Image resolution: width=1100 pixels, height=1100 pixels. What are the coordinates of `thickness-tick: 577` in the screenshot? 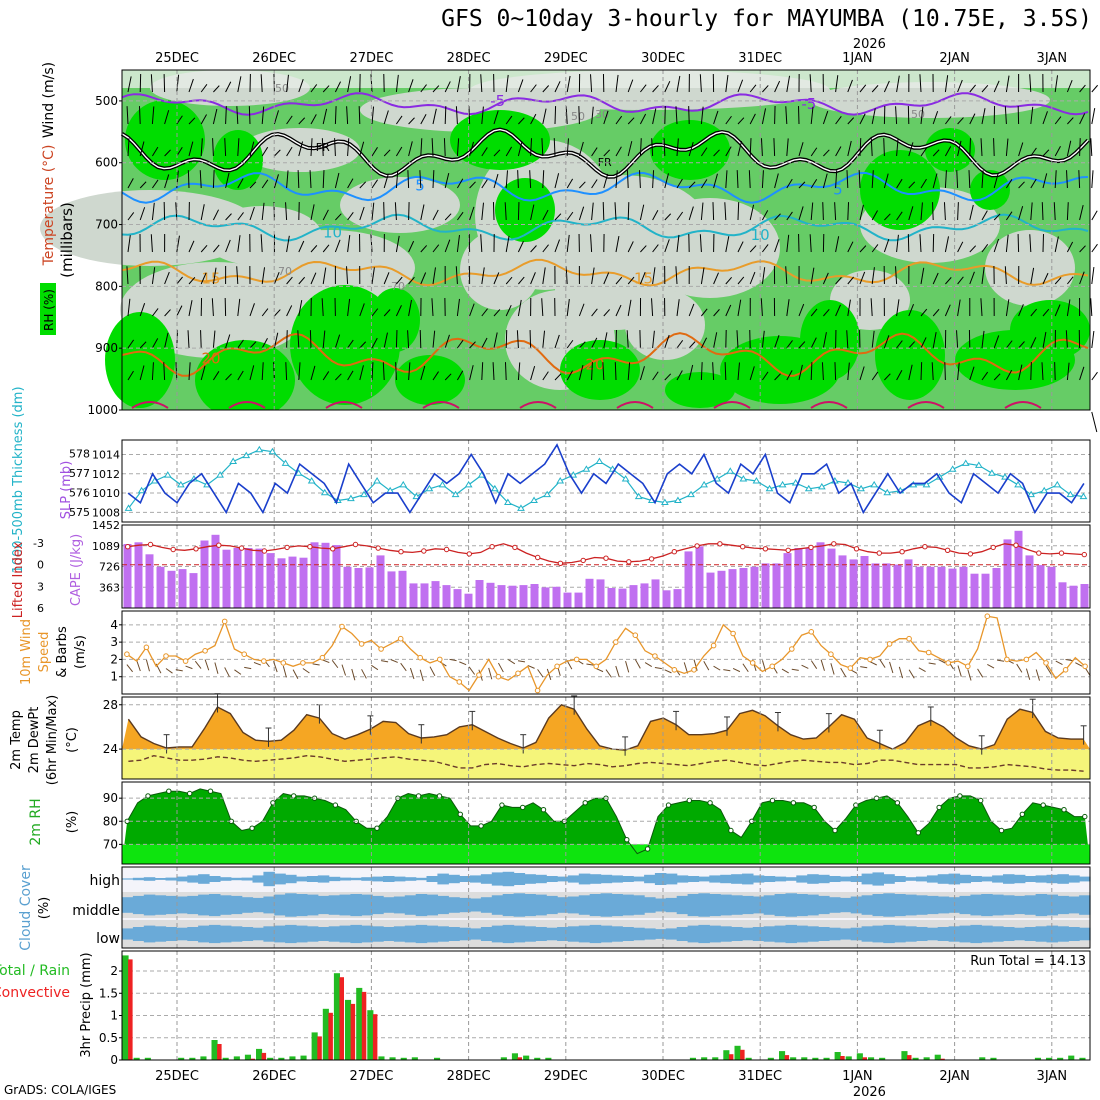 It's located at (79, 473).